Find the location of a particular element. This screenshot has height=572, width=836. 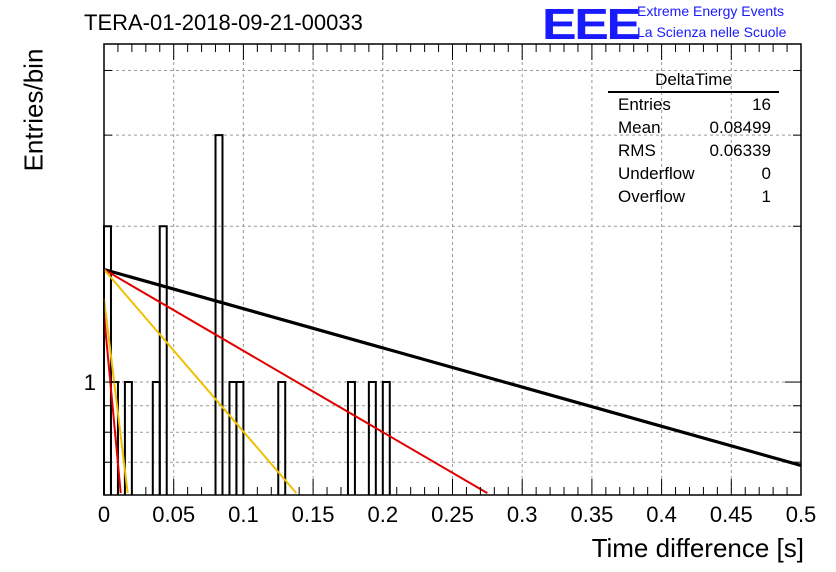

y-axis-label: Entries/bin is located at coordinates (33, 110).